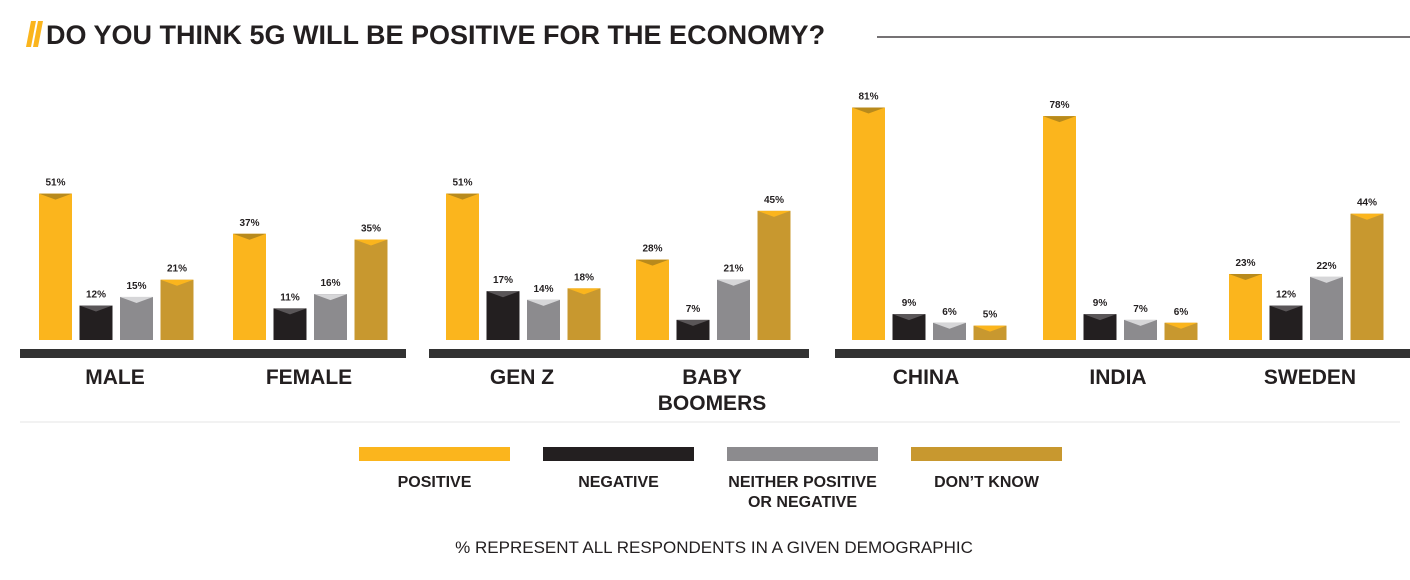 The image size is (1410, 580). What do you see at coordinates (34, 34) in the screenshot?
I see `title-slashes` at bounding box center [34, 34].